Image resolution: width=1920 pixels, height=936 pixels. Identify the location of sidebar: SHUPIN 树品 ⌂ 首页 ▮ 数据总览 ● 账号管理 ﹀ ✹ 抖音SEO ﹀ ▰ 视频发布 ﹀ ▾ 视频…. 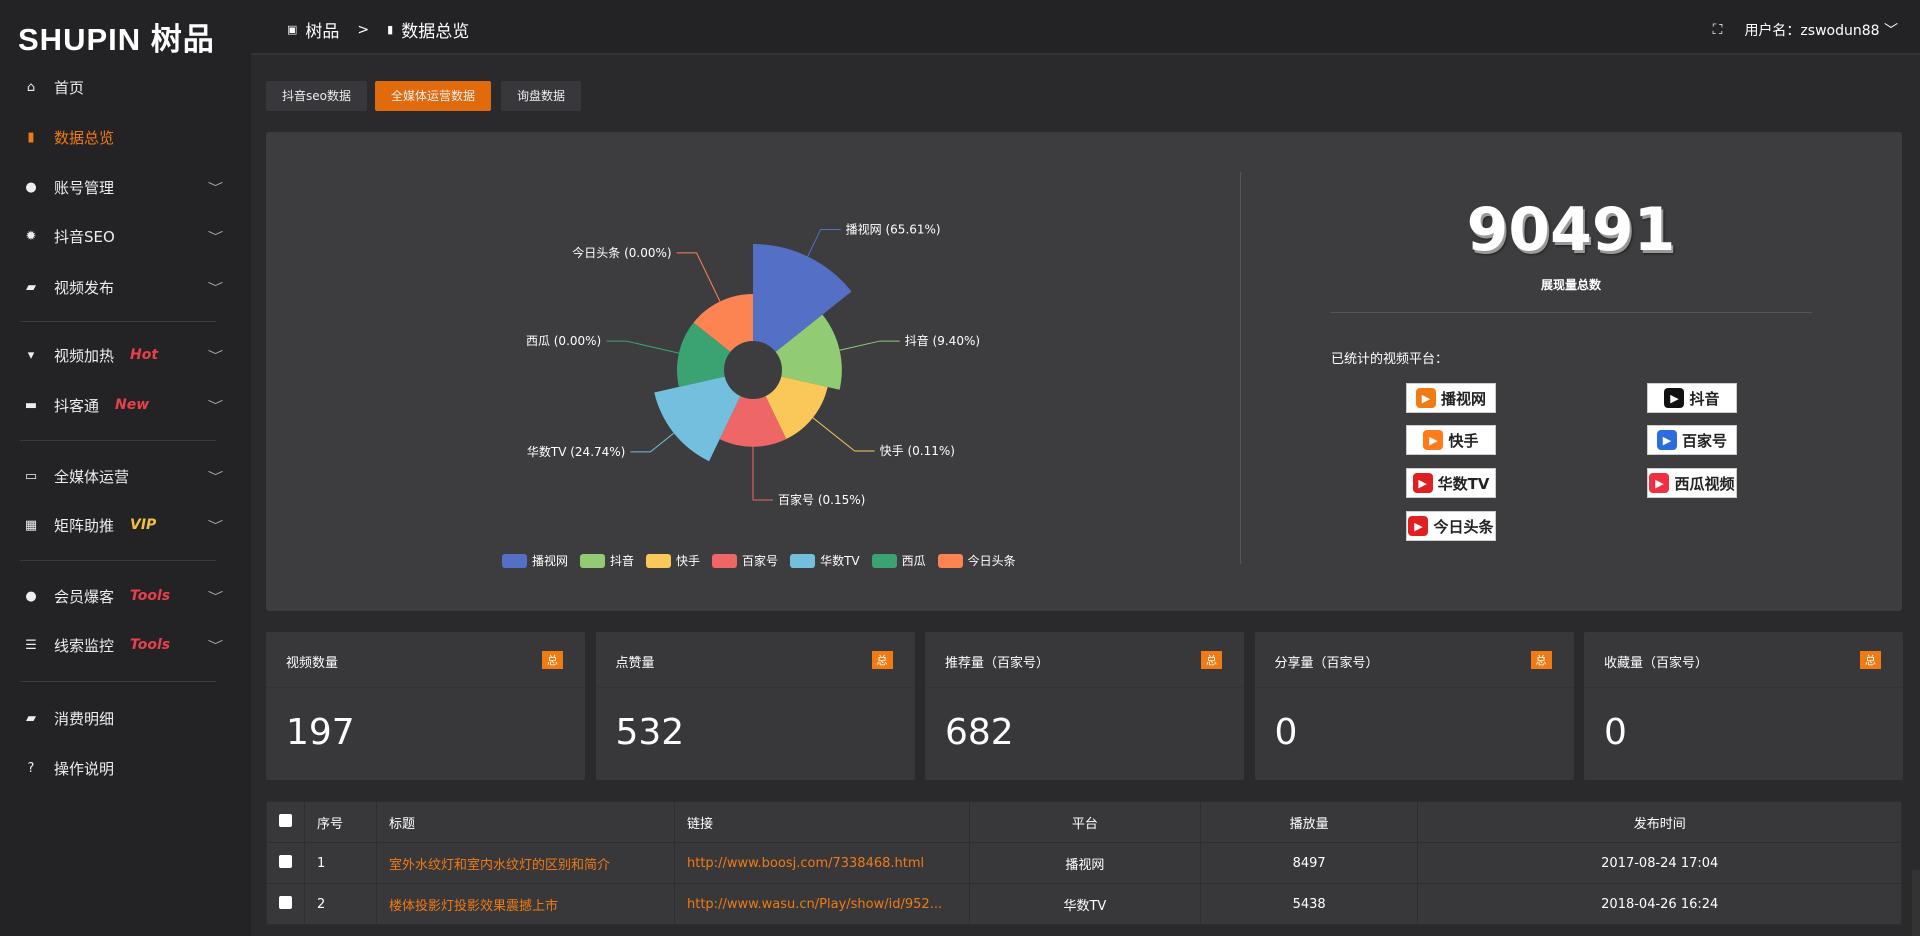
(125, 468).